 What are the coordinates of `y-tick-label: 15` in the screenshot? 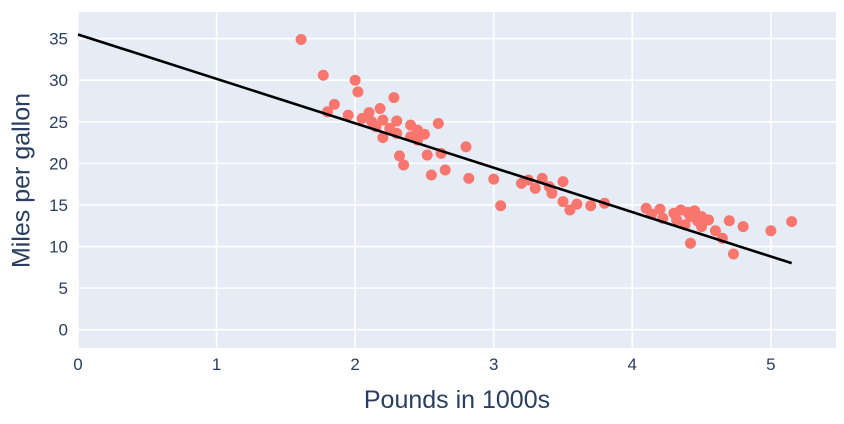 It's located at (58, 205).